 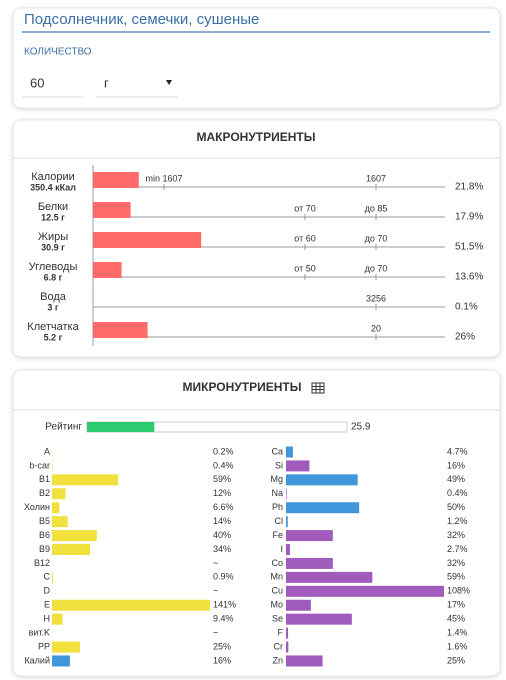 What do you see at coordinates (376, 328) in the screenshot?
I see `high-marker: 20` at bounding box center [376, 328].